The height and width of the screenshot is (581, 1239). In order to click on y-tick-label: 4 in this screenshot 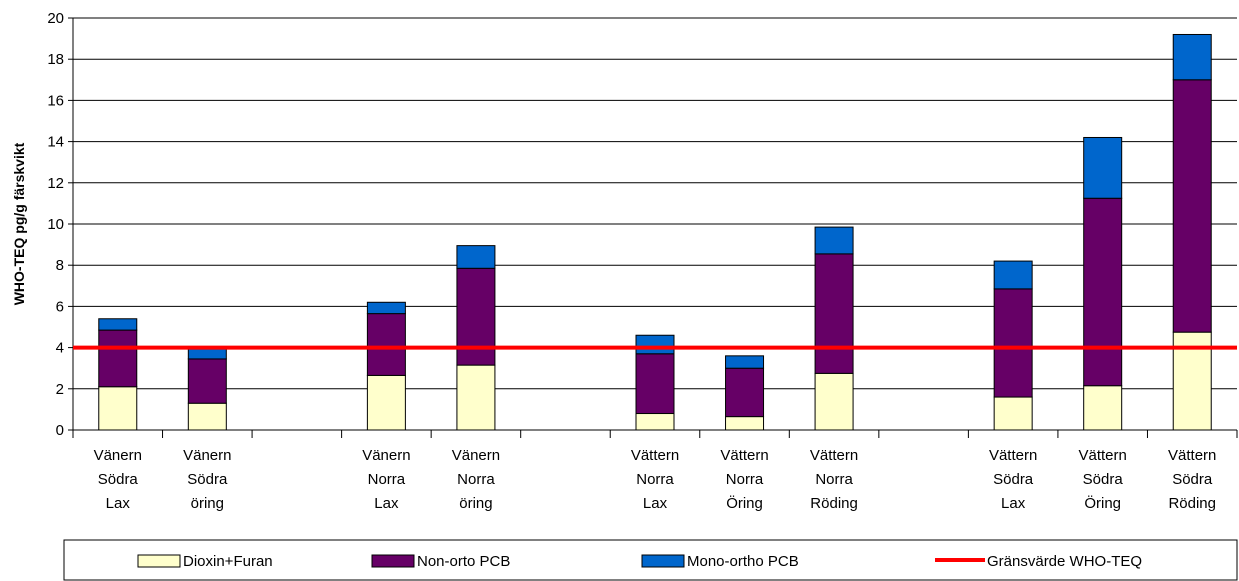, I will do `click(60, 348)`.